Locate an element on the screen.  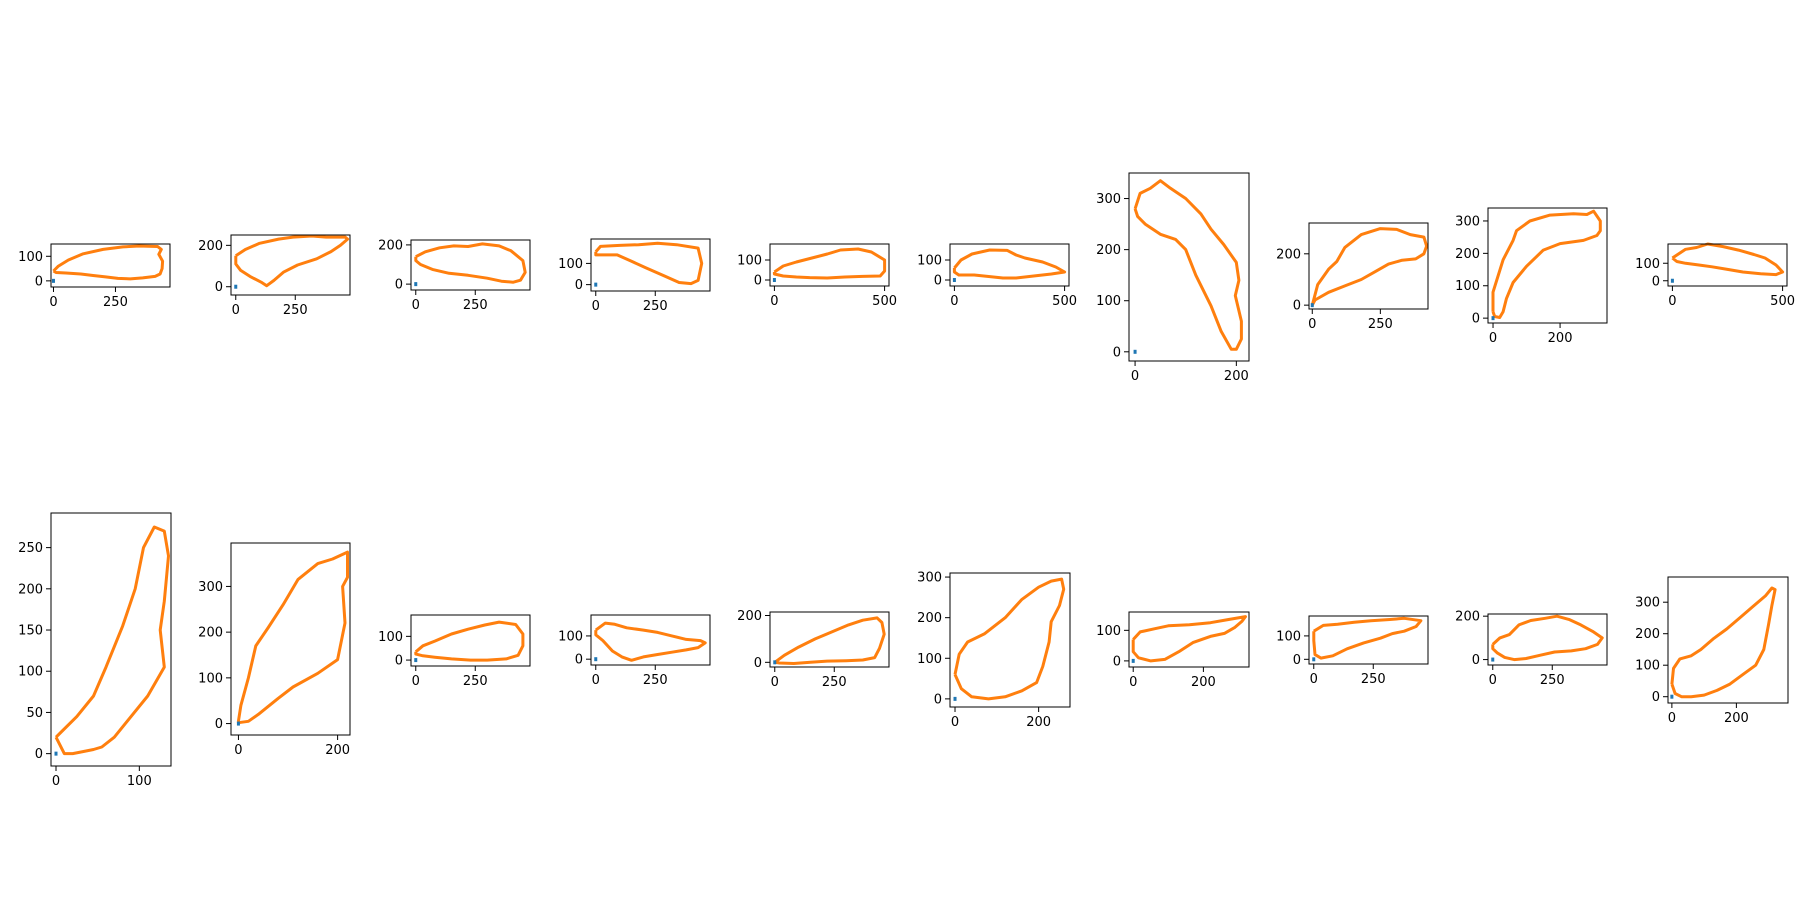
subplot-15: 0 250 0 200 is located at coordinates (813, 649).